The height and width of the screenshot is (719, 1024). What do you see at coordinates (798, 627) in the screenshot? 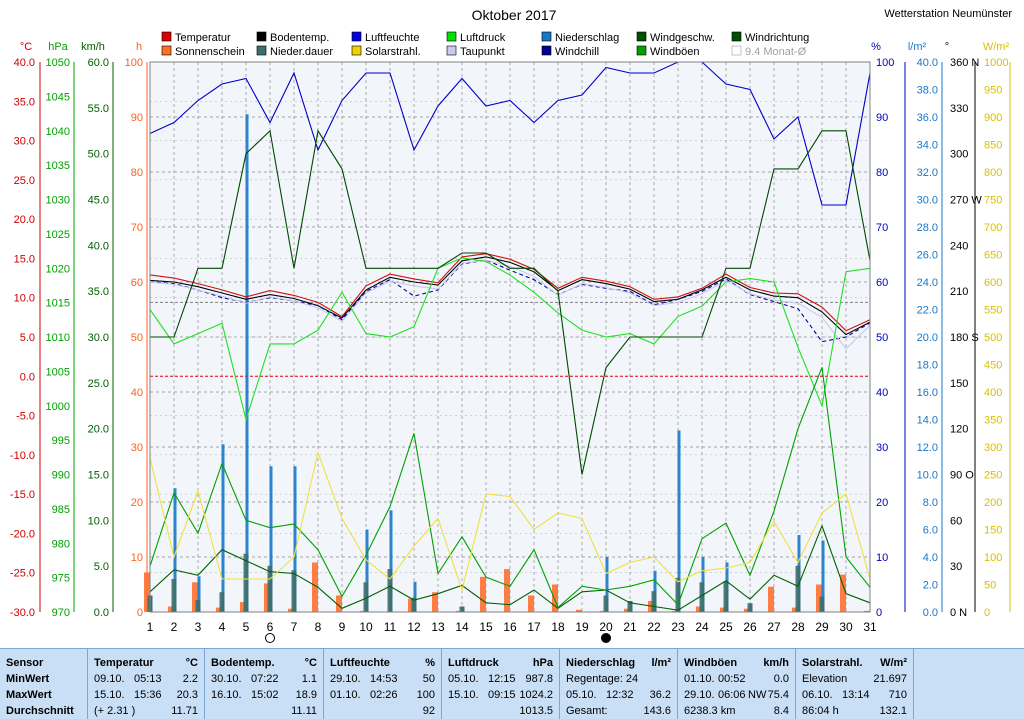
I see `x-tick-28: 28` at bounding box center [798, 627].